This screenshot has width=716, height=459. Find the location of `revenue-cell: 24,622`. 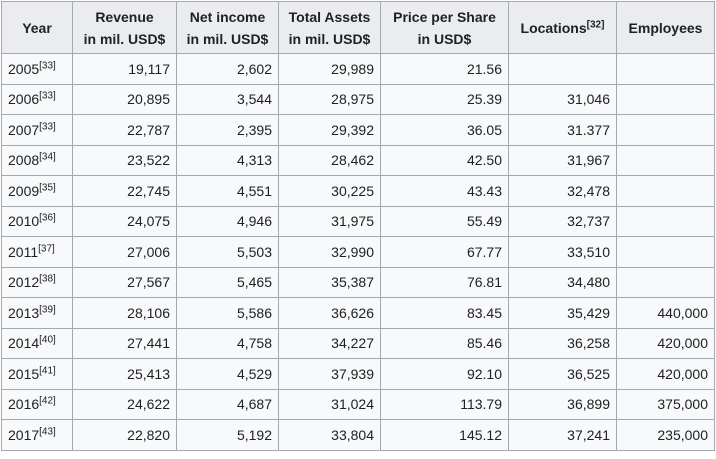

revenue-cell: 24,622 is located at coordinates (124, 404).